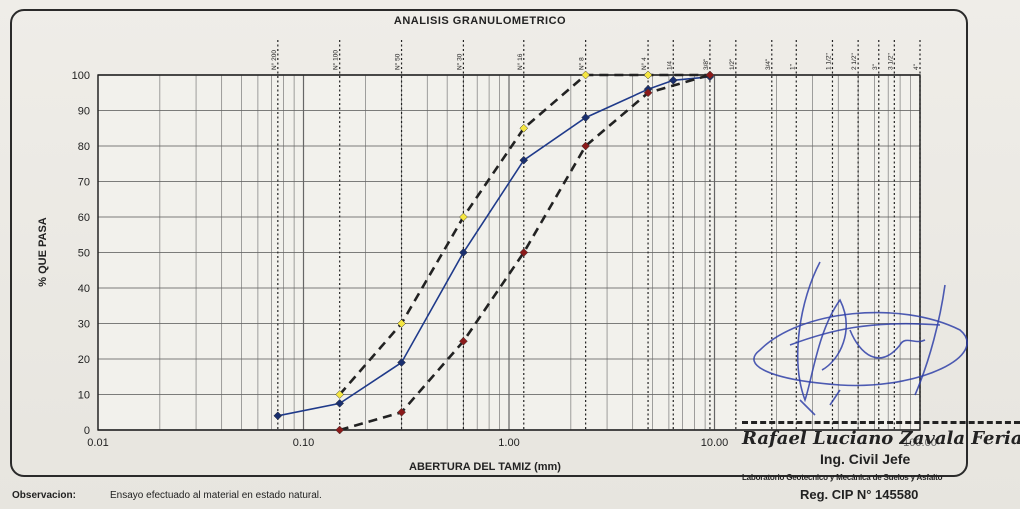 Image resolution: width=1020 pixels, height=509 pixels. I want to click on sieve-label: 1 1/2", so click(828, 61).